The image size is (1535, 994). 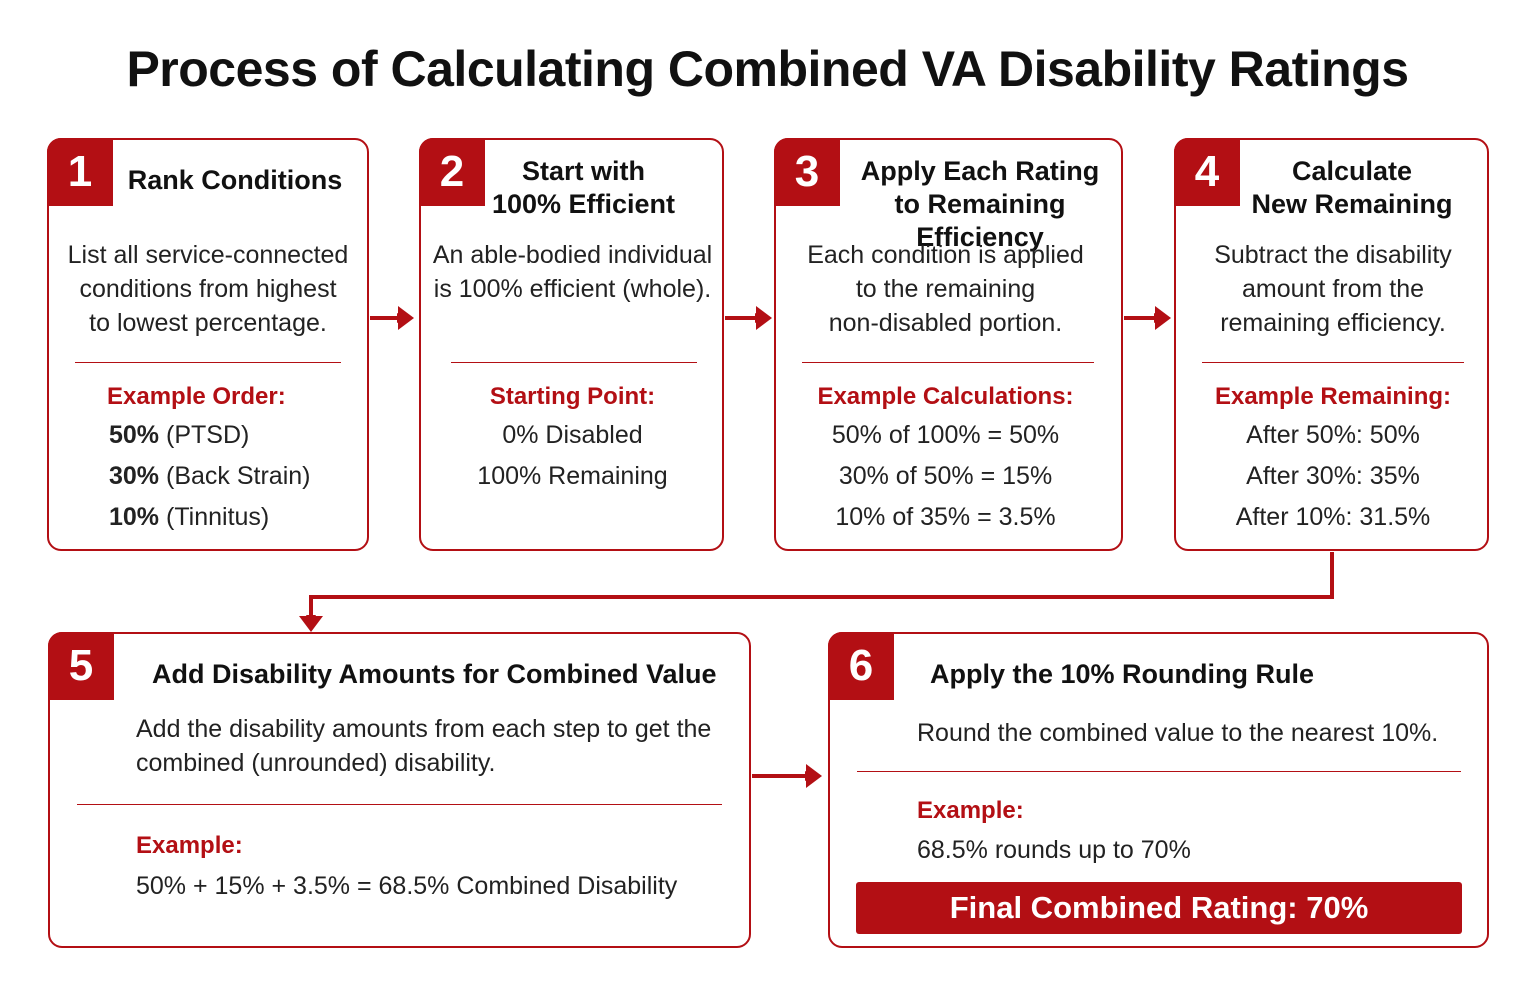 I want to click on step-number: 2, so click(x=452, y=172).